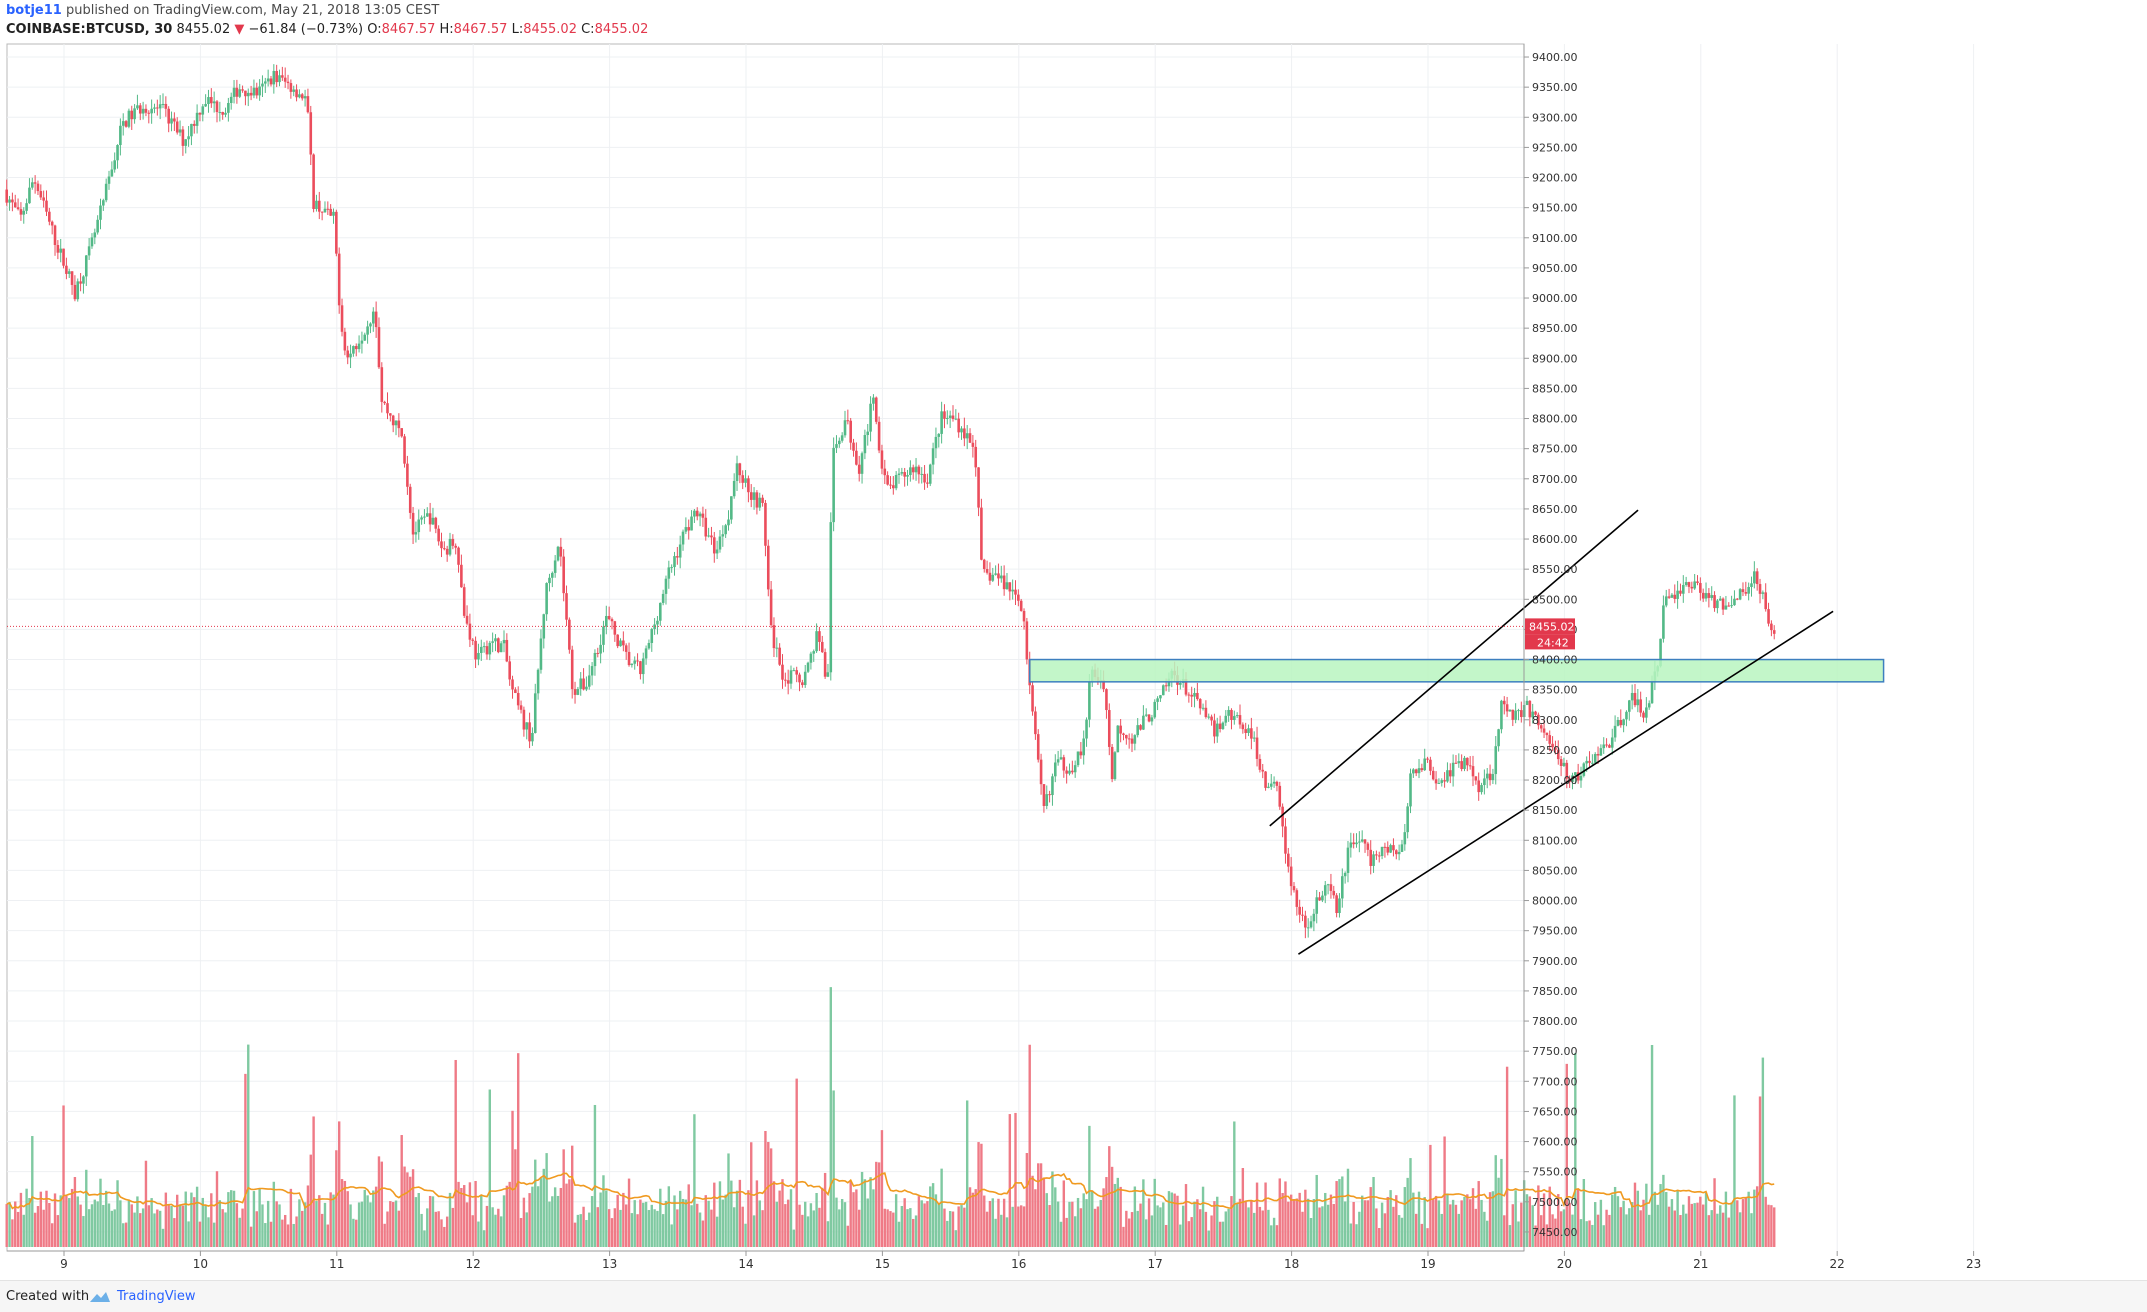  Describe the element at coordinates (89, 29) in the screenshot. I see `symbol-label: COINBASE:BTCUSD, 30` at that location.